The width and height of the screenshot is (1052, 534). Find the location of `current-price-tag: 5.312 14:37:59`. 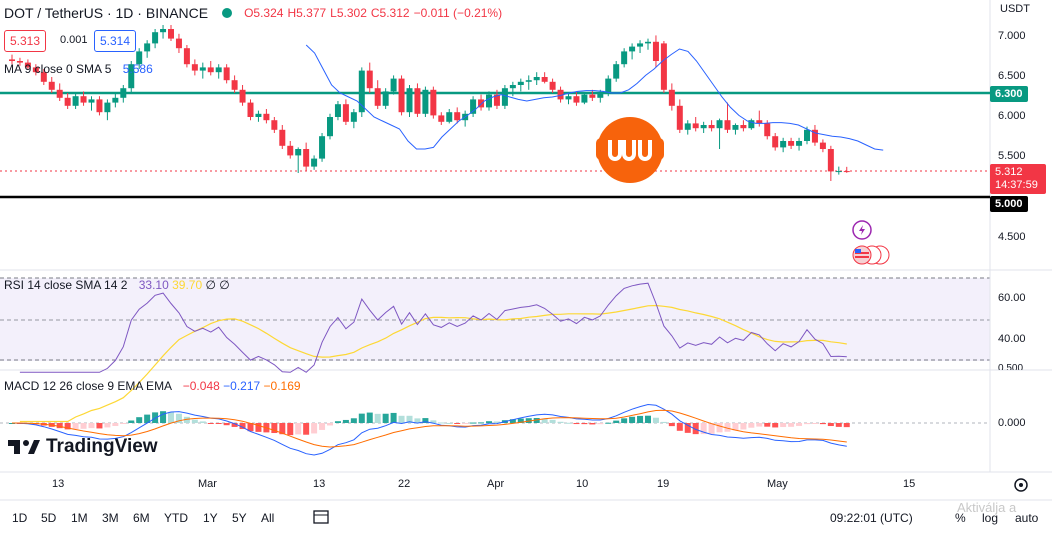

current-price-tag: 5.312 14:37:59 is located at coordinates (1018, 179).